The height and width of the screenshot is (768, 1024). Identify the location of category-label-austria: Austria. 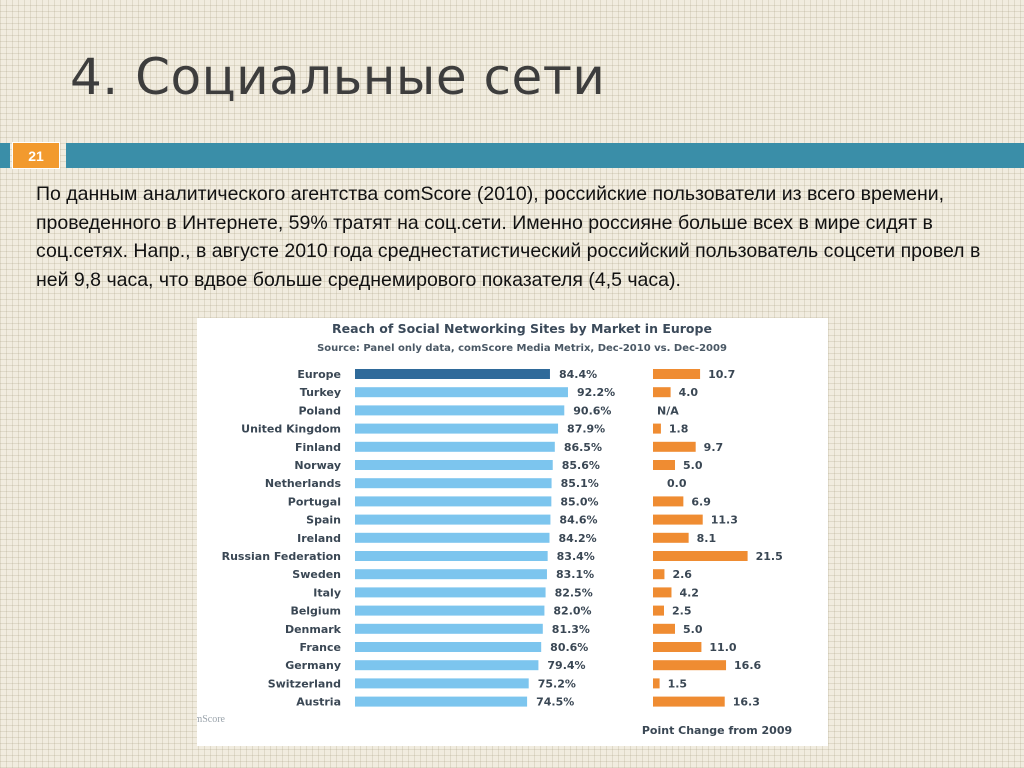
(318, 702).